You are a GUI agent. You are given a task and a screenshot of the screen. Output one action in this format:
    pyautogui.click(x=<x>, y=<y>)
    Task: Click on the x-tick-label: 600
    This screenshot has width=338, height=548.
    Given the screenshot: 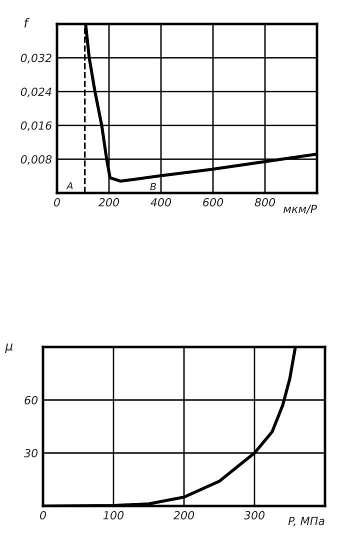 What is the action you would take?
    pyautogui.click(x=213, y=202)
    